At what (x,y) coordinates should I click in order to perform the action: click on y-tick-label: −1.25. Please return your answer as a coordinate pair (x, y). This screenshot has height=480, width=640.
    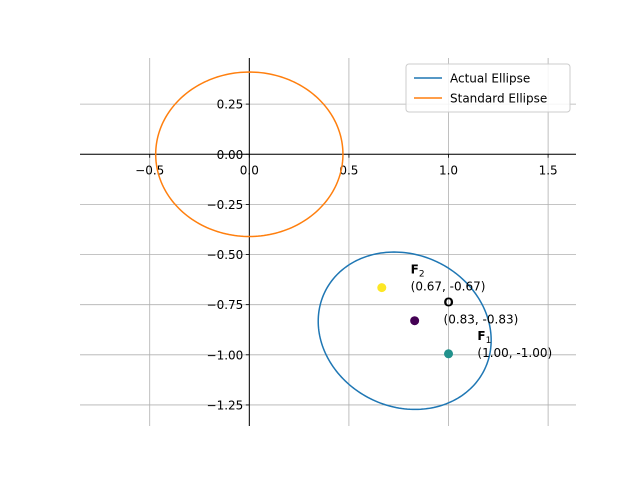
    Looking at the image, I should click on (225, 405).